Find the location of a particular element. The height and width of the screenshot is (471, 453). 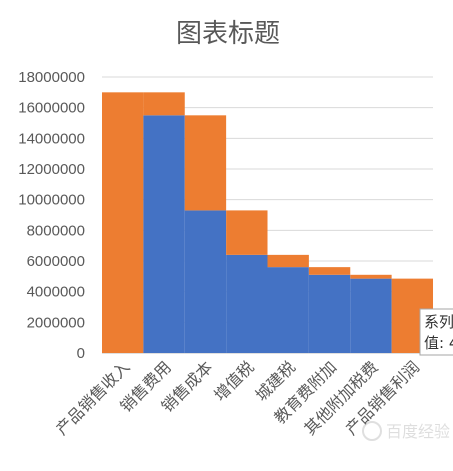

tooltip-value-label: 值: 4 is located at coordinates (438, 343).